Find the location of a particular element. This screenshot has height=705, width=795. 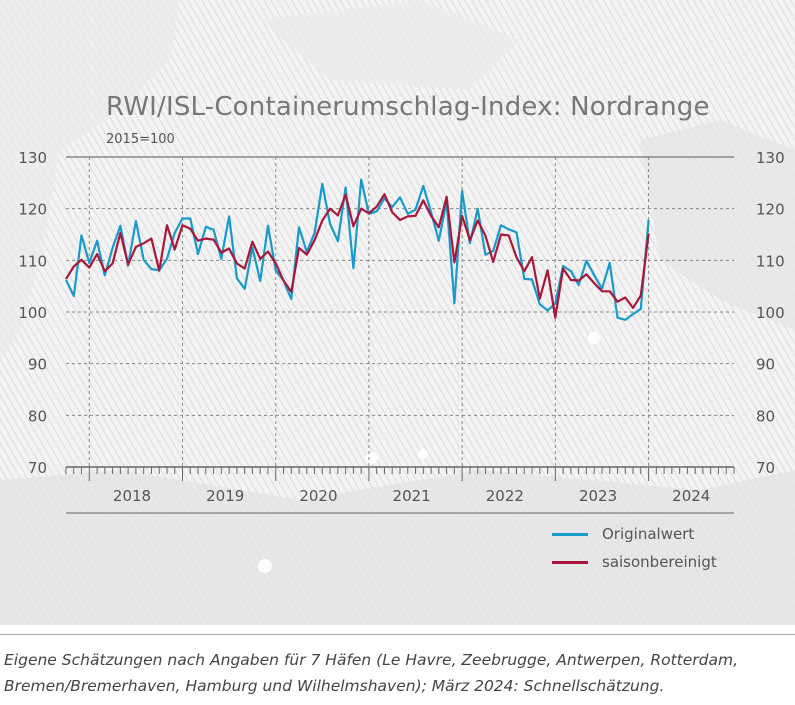

y-tick-label-left: 90 is located at coordinates (37, 365).